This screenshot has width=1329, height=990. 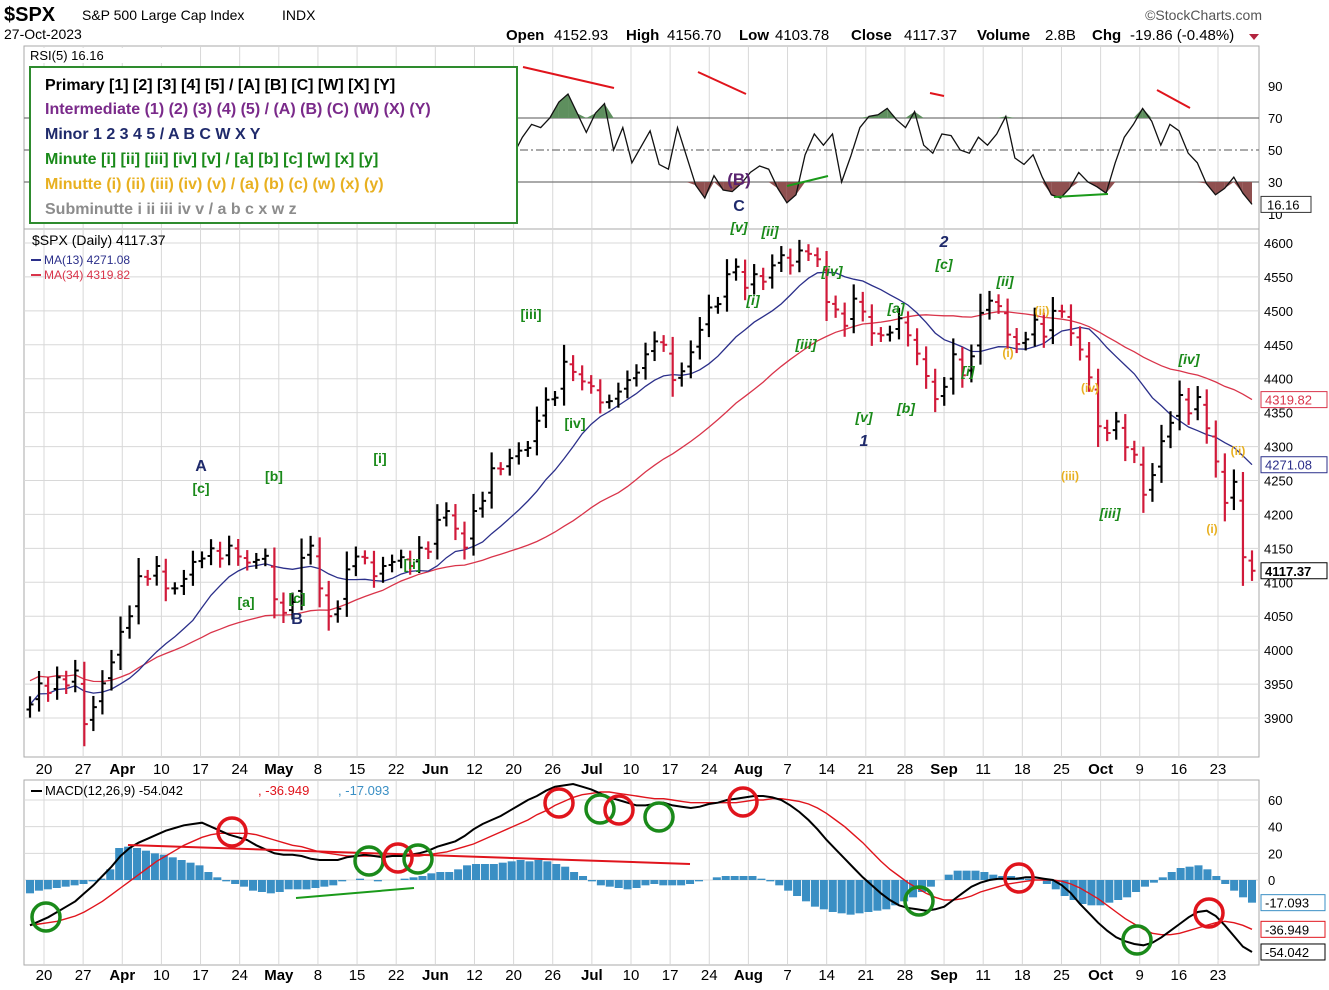 What do you see at coordinates (114, 790) in the screenshot?
I see `macd-title: MACD(12,26,9) -54.042` at bounding box center [114, 790].